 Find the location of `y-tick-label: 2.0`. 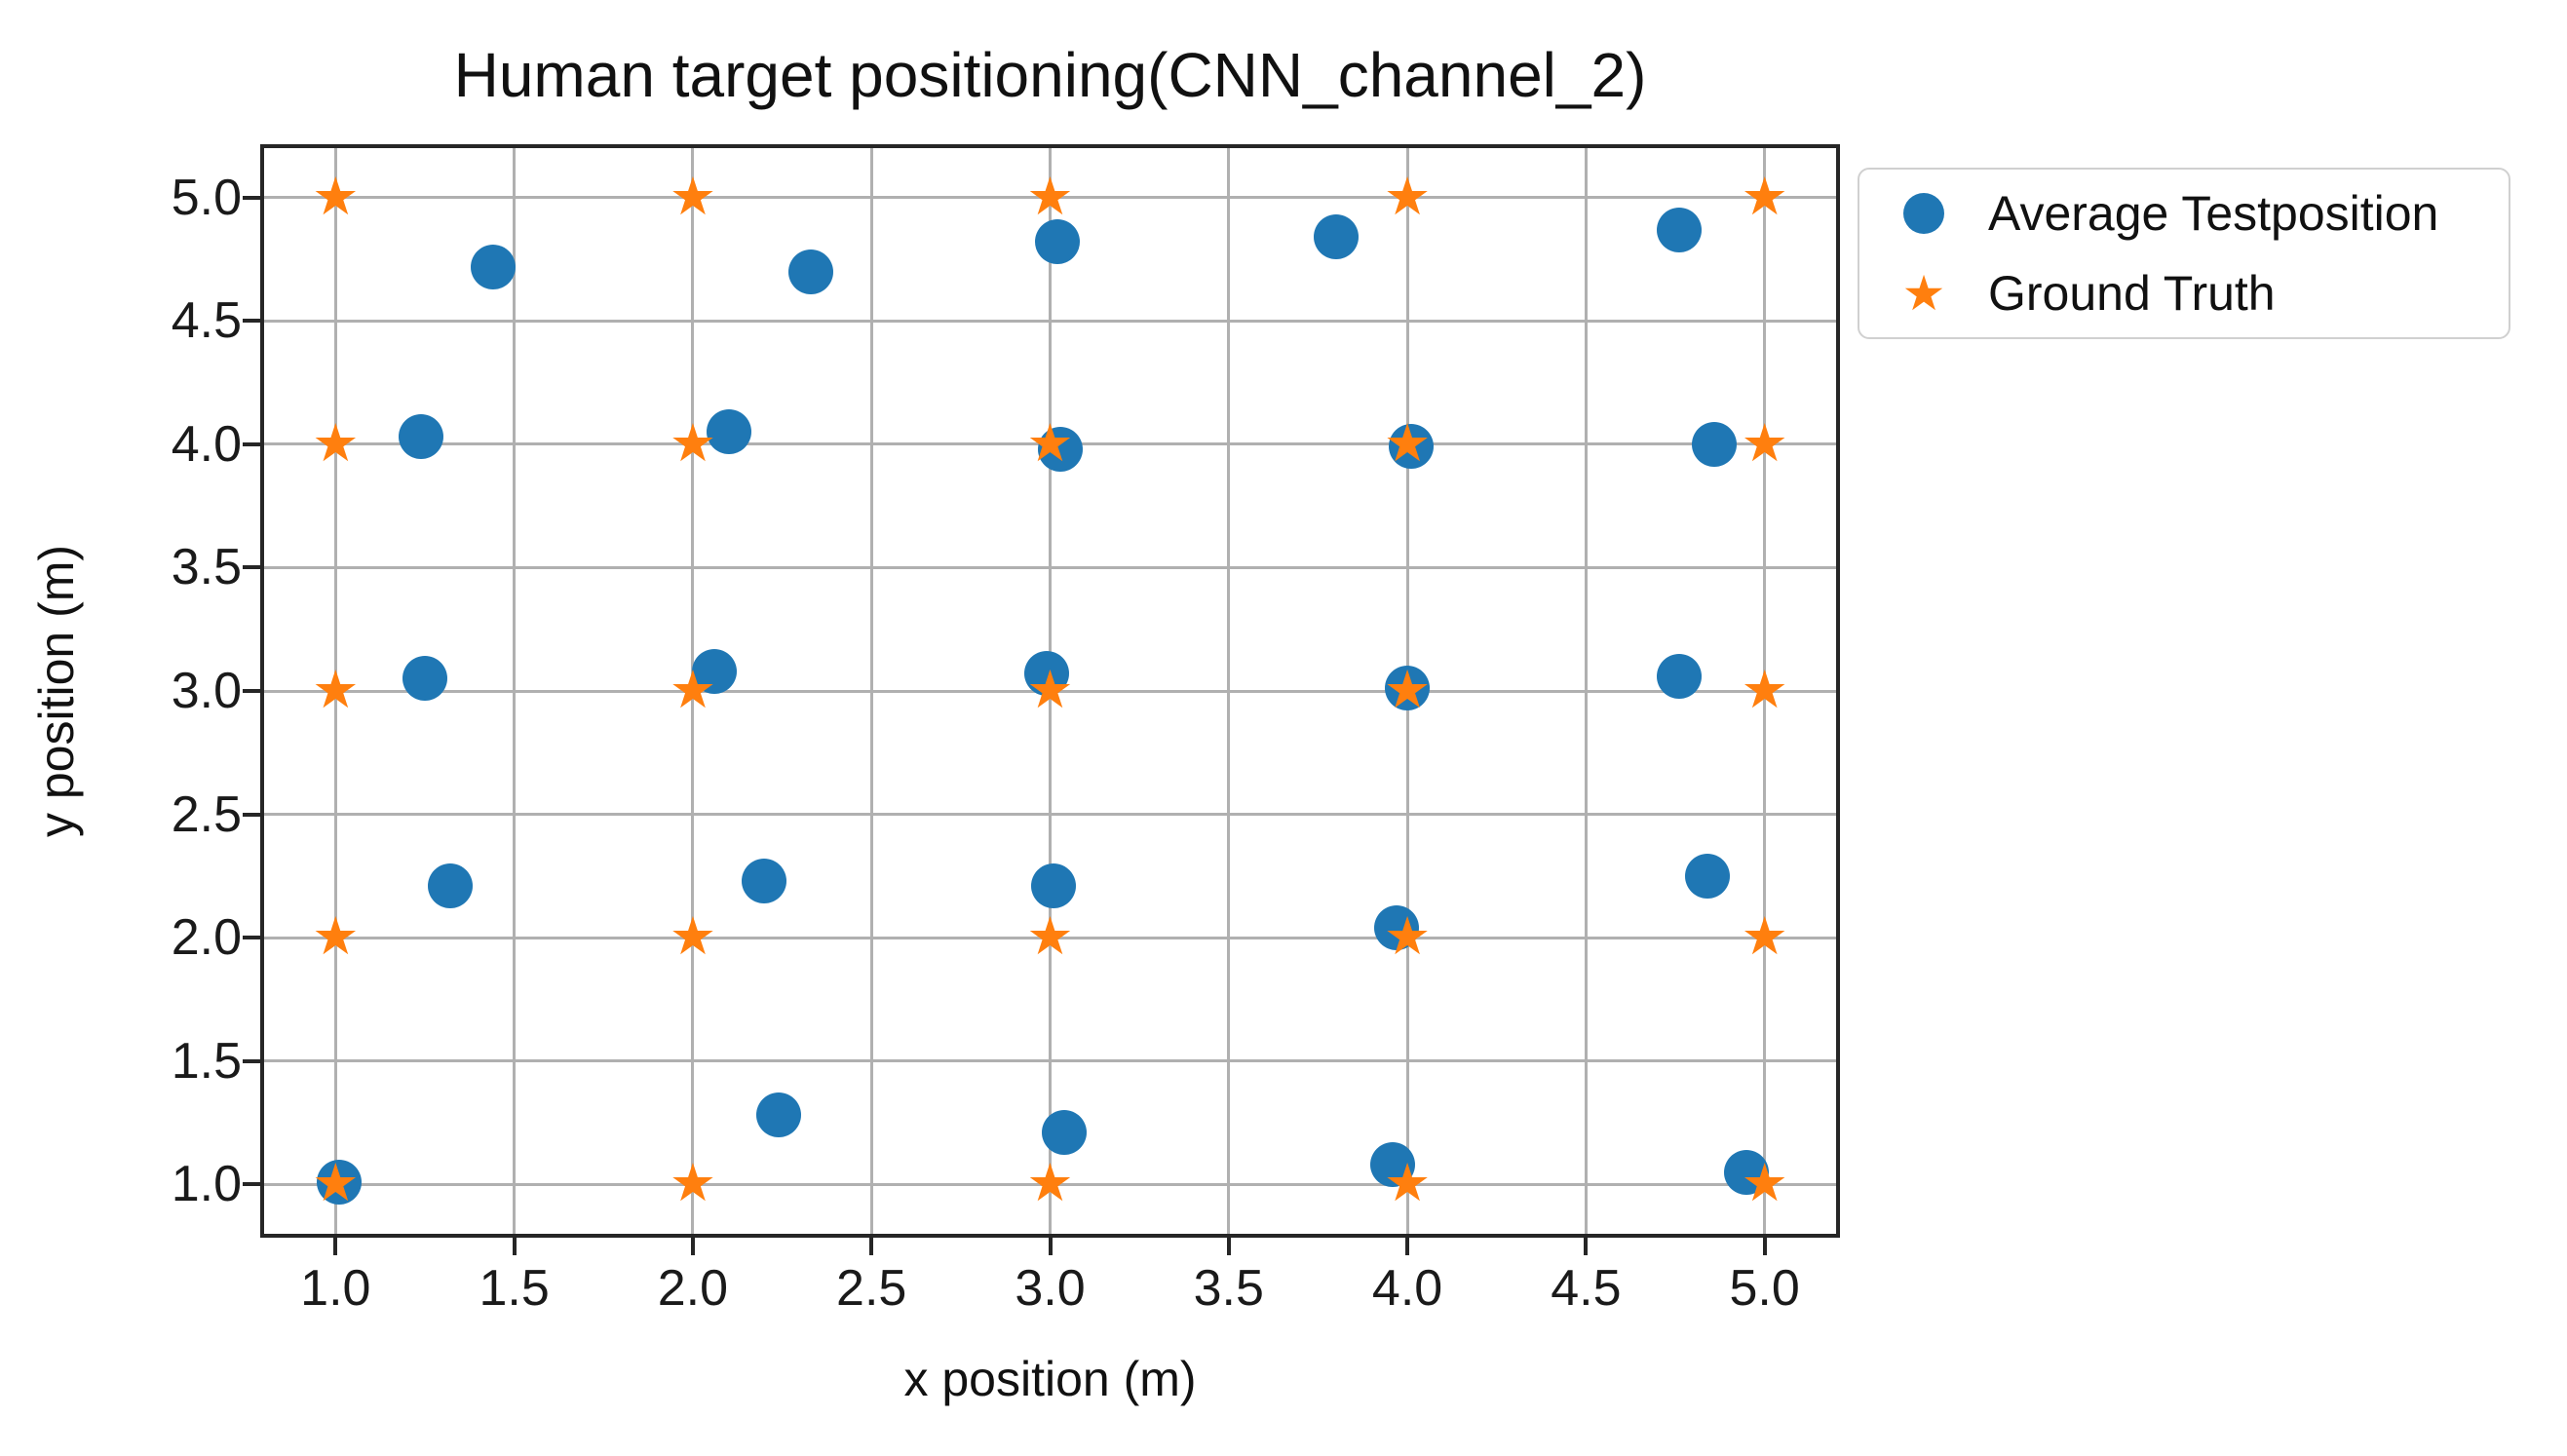

y-tick-label: 2.0 is located at coordinates (206, 938).